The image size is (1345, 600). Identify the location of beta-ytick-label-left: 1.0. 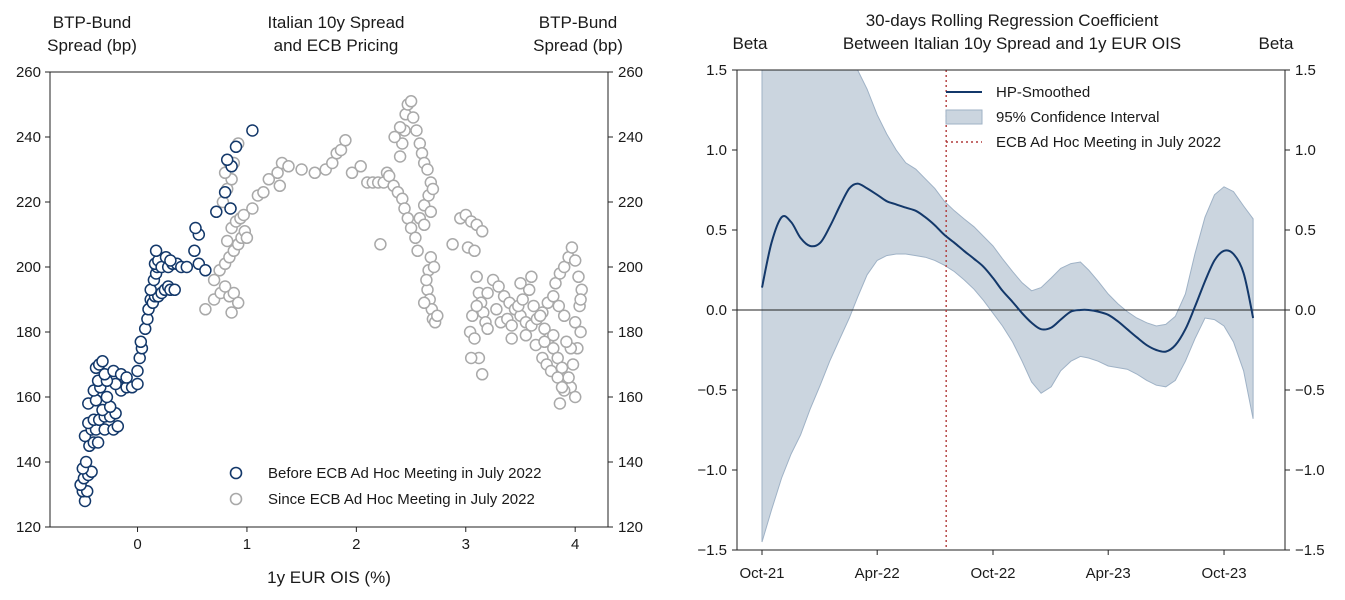
(716, 150).